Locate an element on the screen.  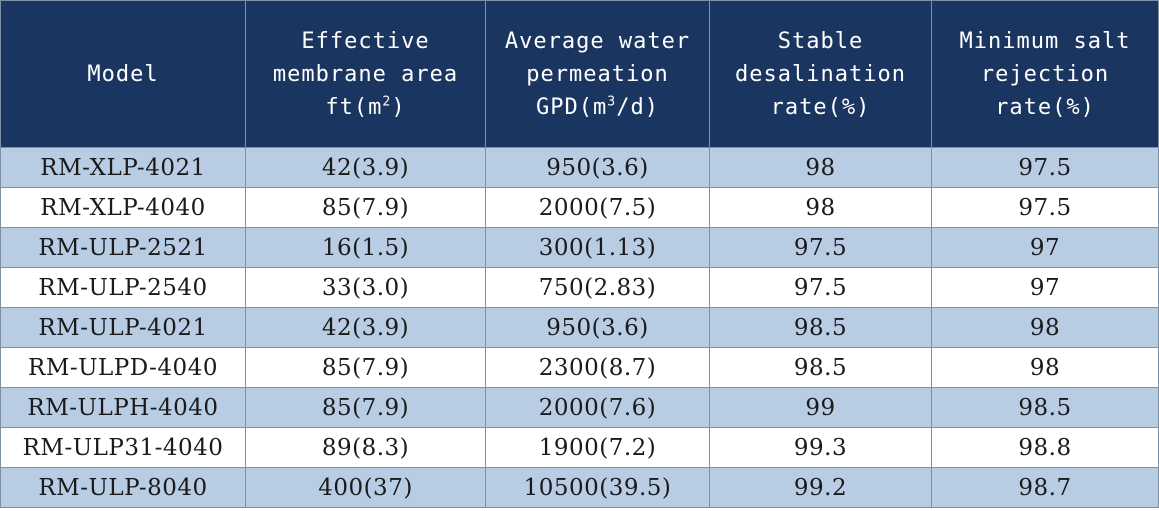
cell-permeation: 750(2.83) is located at coordinates (597, 287).